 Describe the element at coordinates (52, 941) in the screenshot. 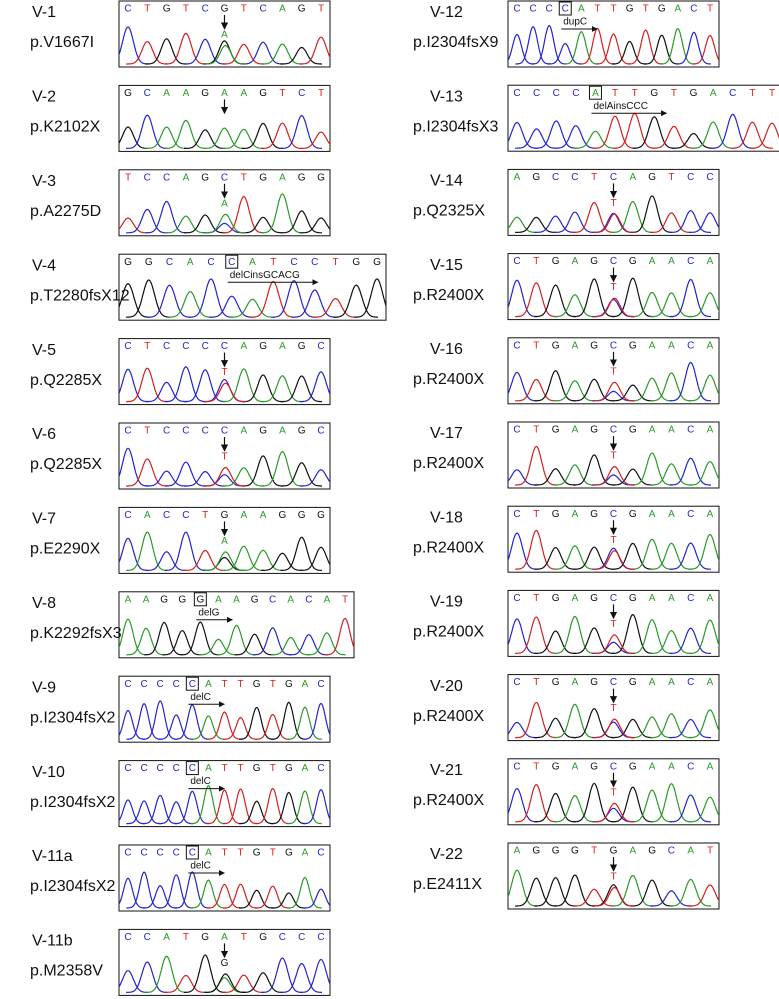

I see `variant-id: V-11b` at that location.